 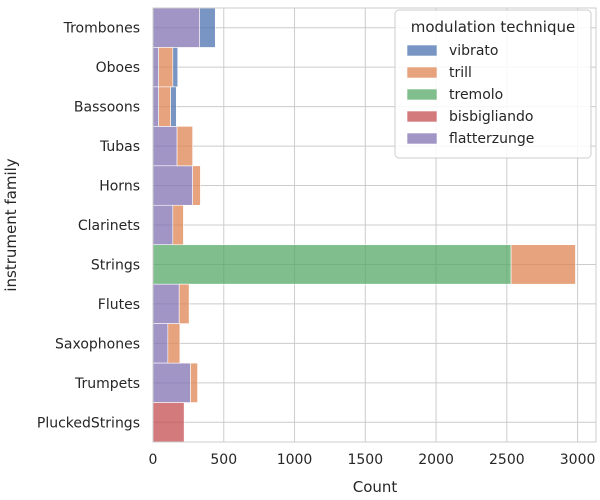 What do you see at coordinates (507, 460) in the screenshot?
I see `x-tick-label: 2500` at bounding box center [507, 460].